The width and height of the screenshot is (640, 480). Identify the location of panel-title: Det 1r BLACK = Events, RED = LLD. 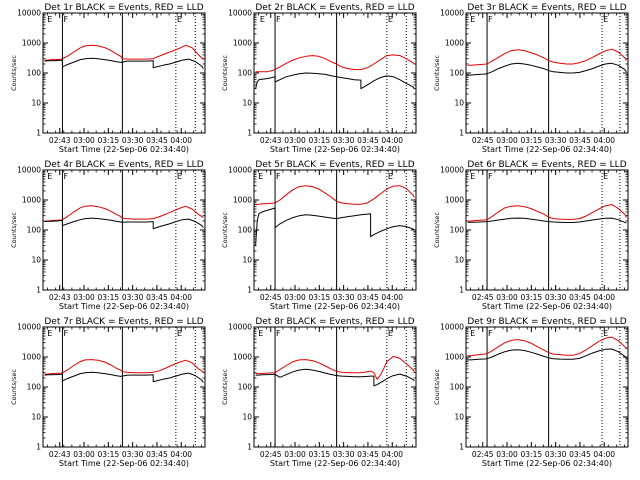
(123, 8).